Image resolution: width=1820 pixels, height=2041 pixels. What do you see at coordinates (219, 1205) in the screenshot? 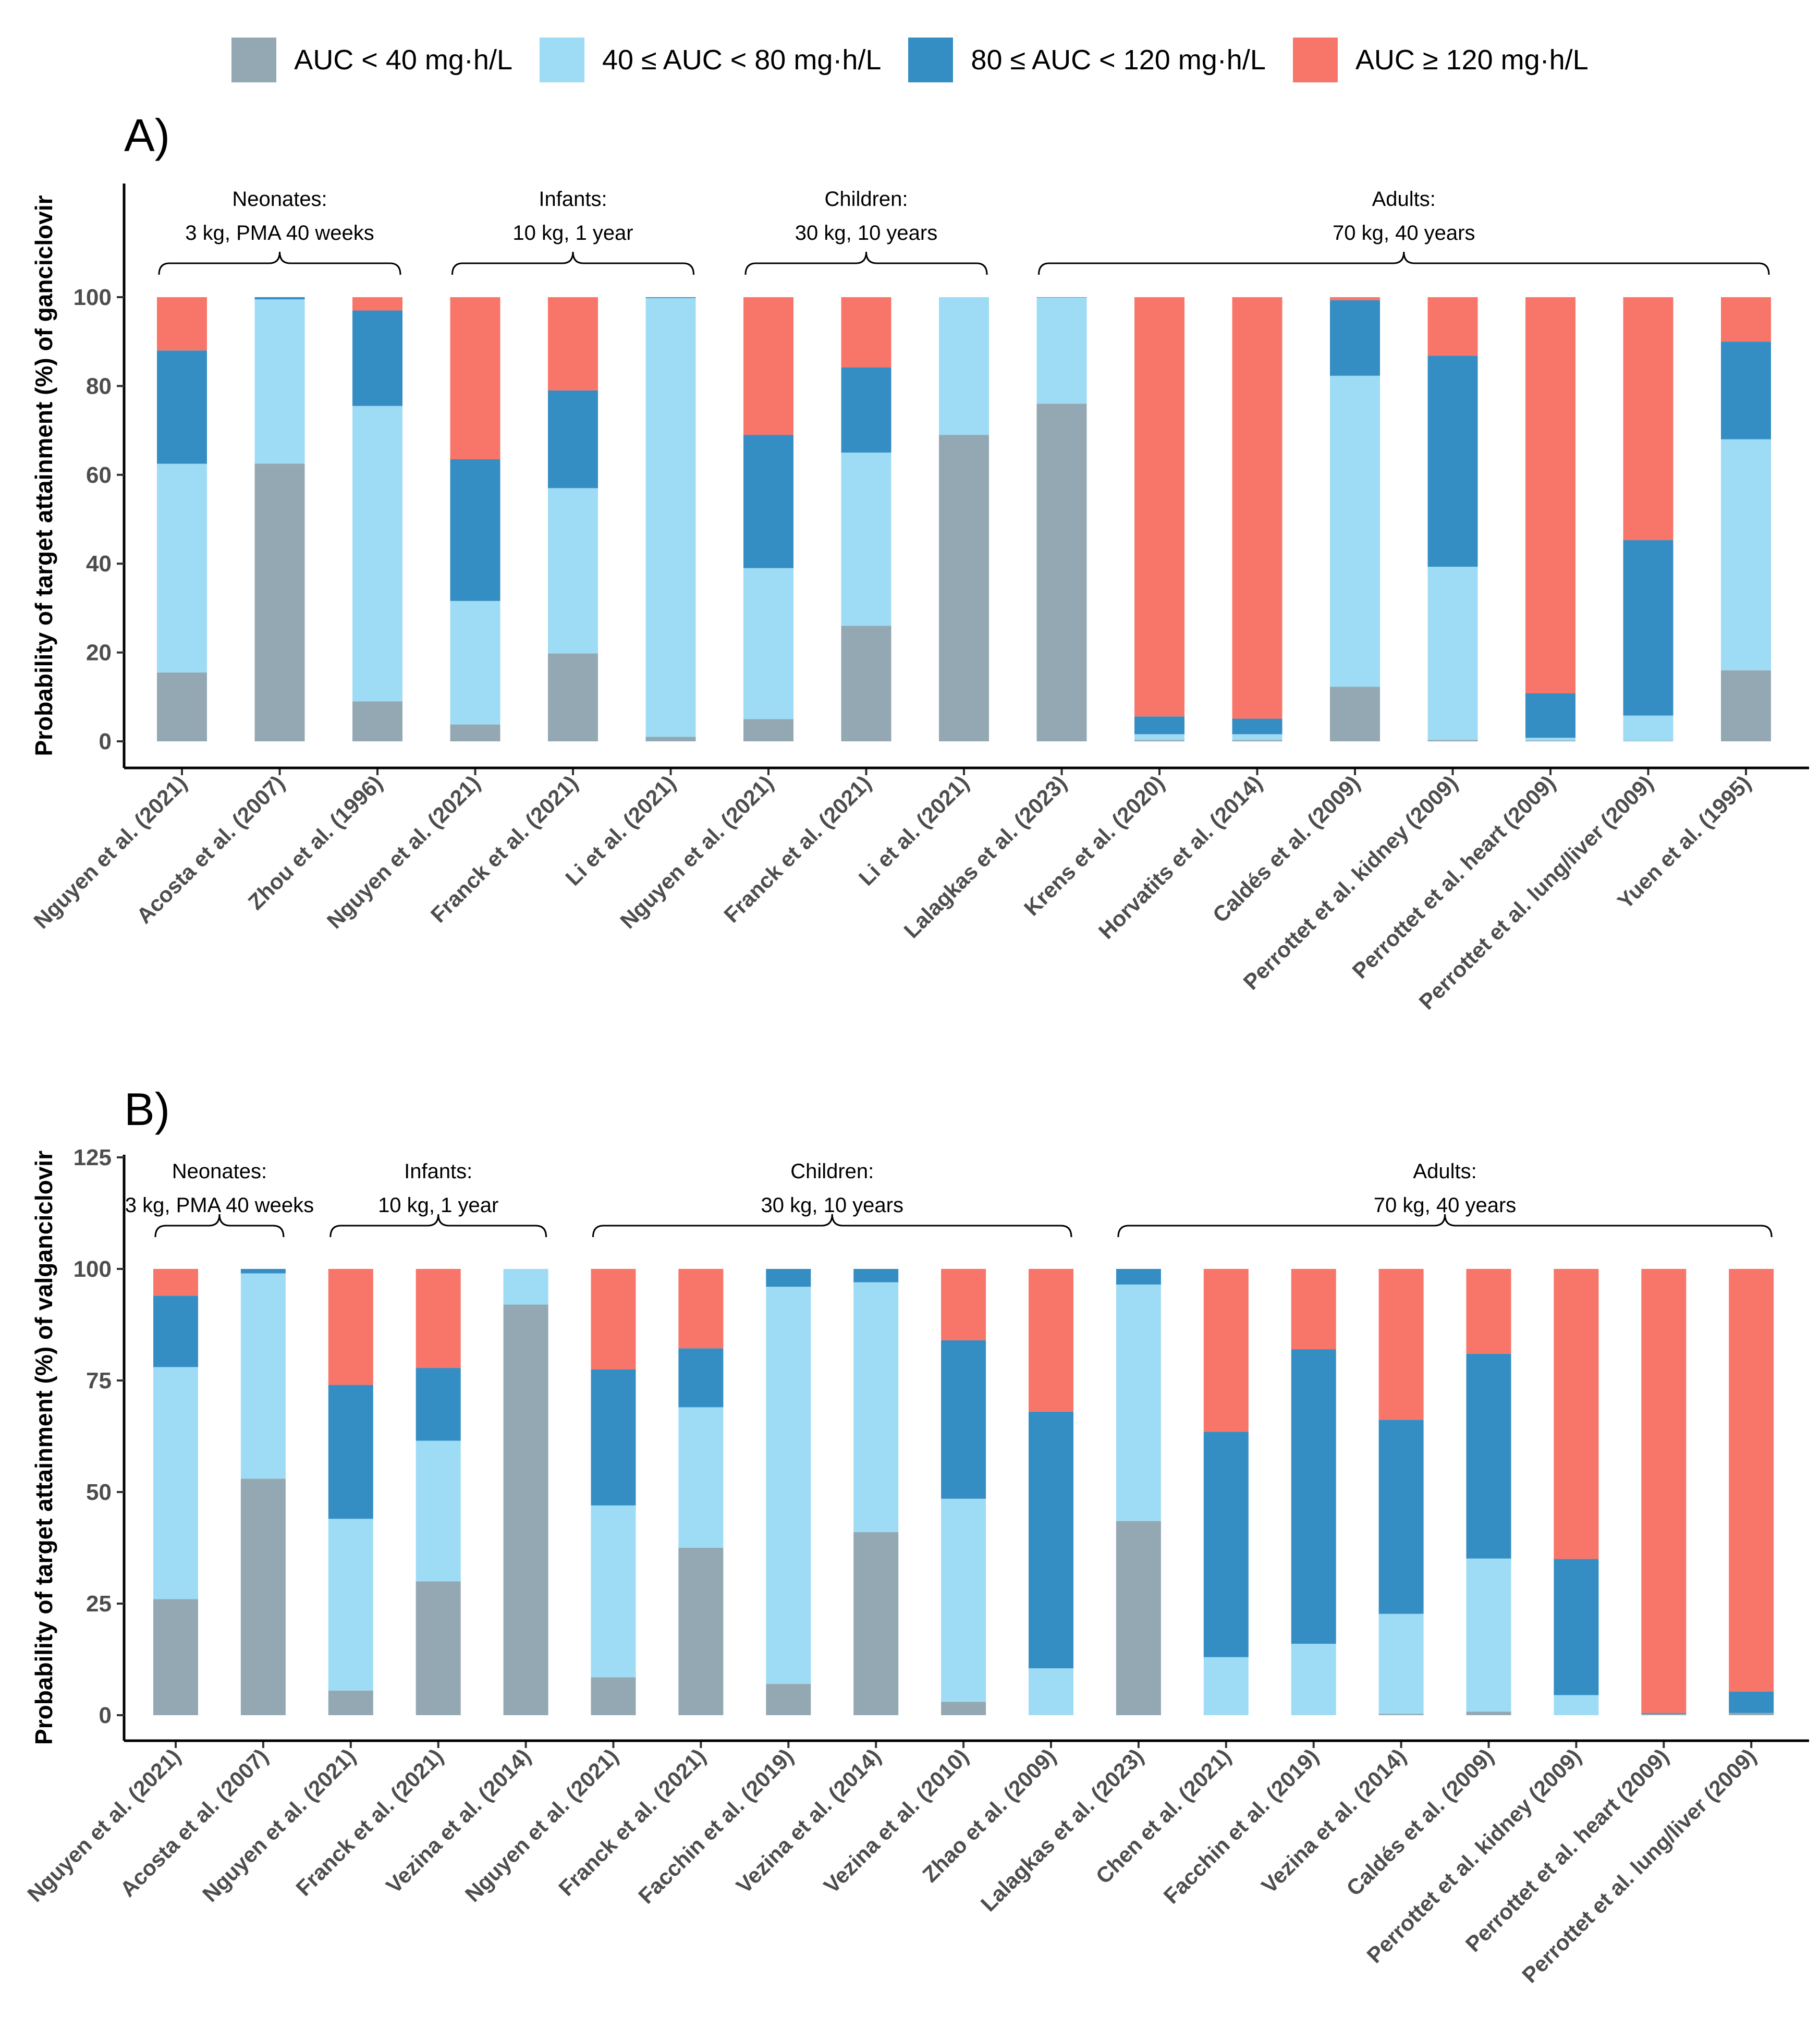
I see `group-label-detail: 3 kg, PMA 40 weeks` at bounding box center [219, 1205].